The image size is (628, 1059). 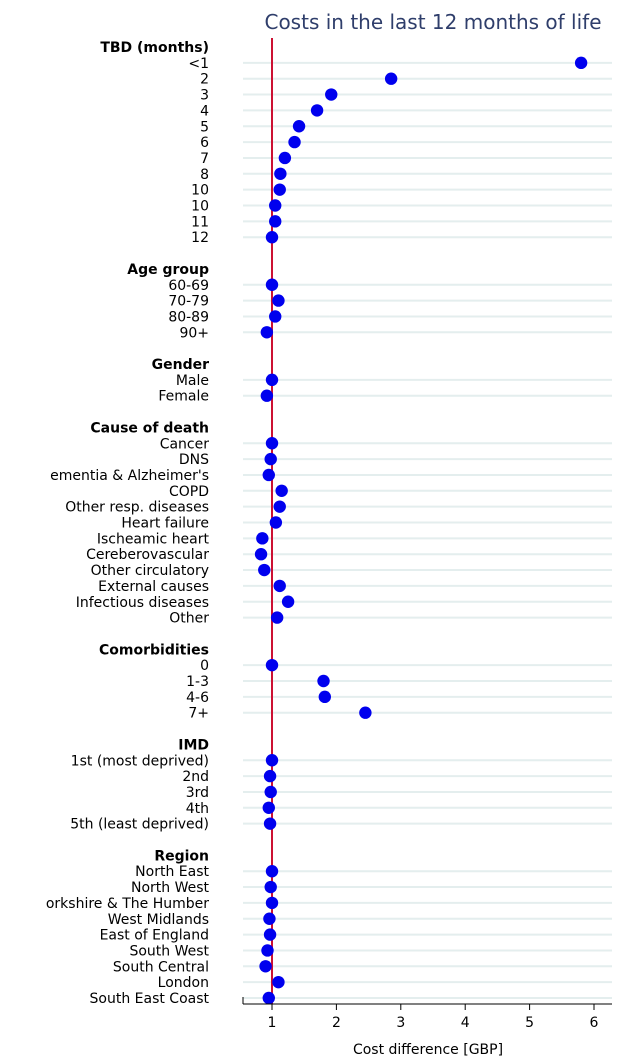 I want to click on row-label: East of England, so click(x=154, y=936).